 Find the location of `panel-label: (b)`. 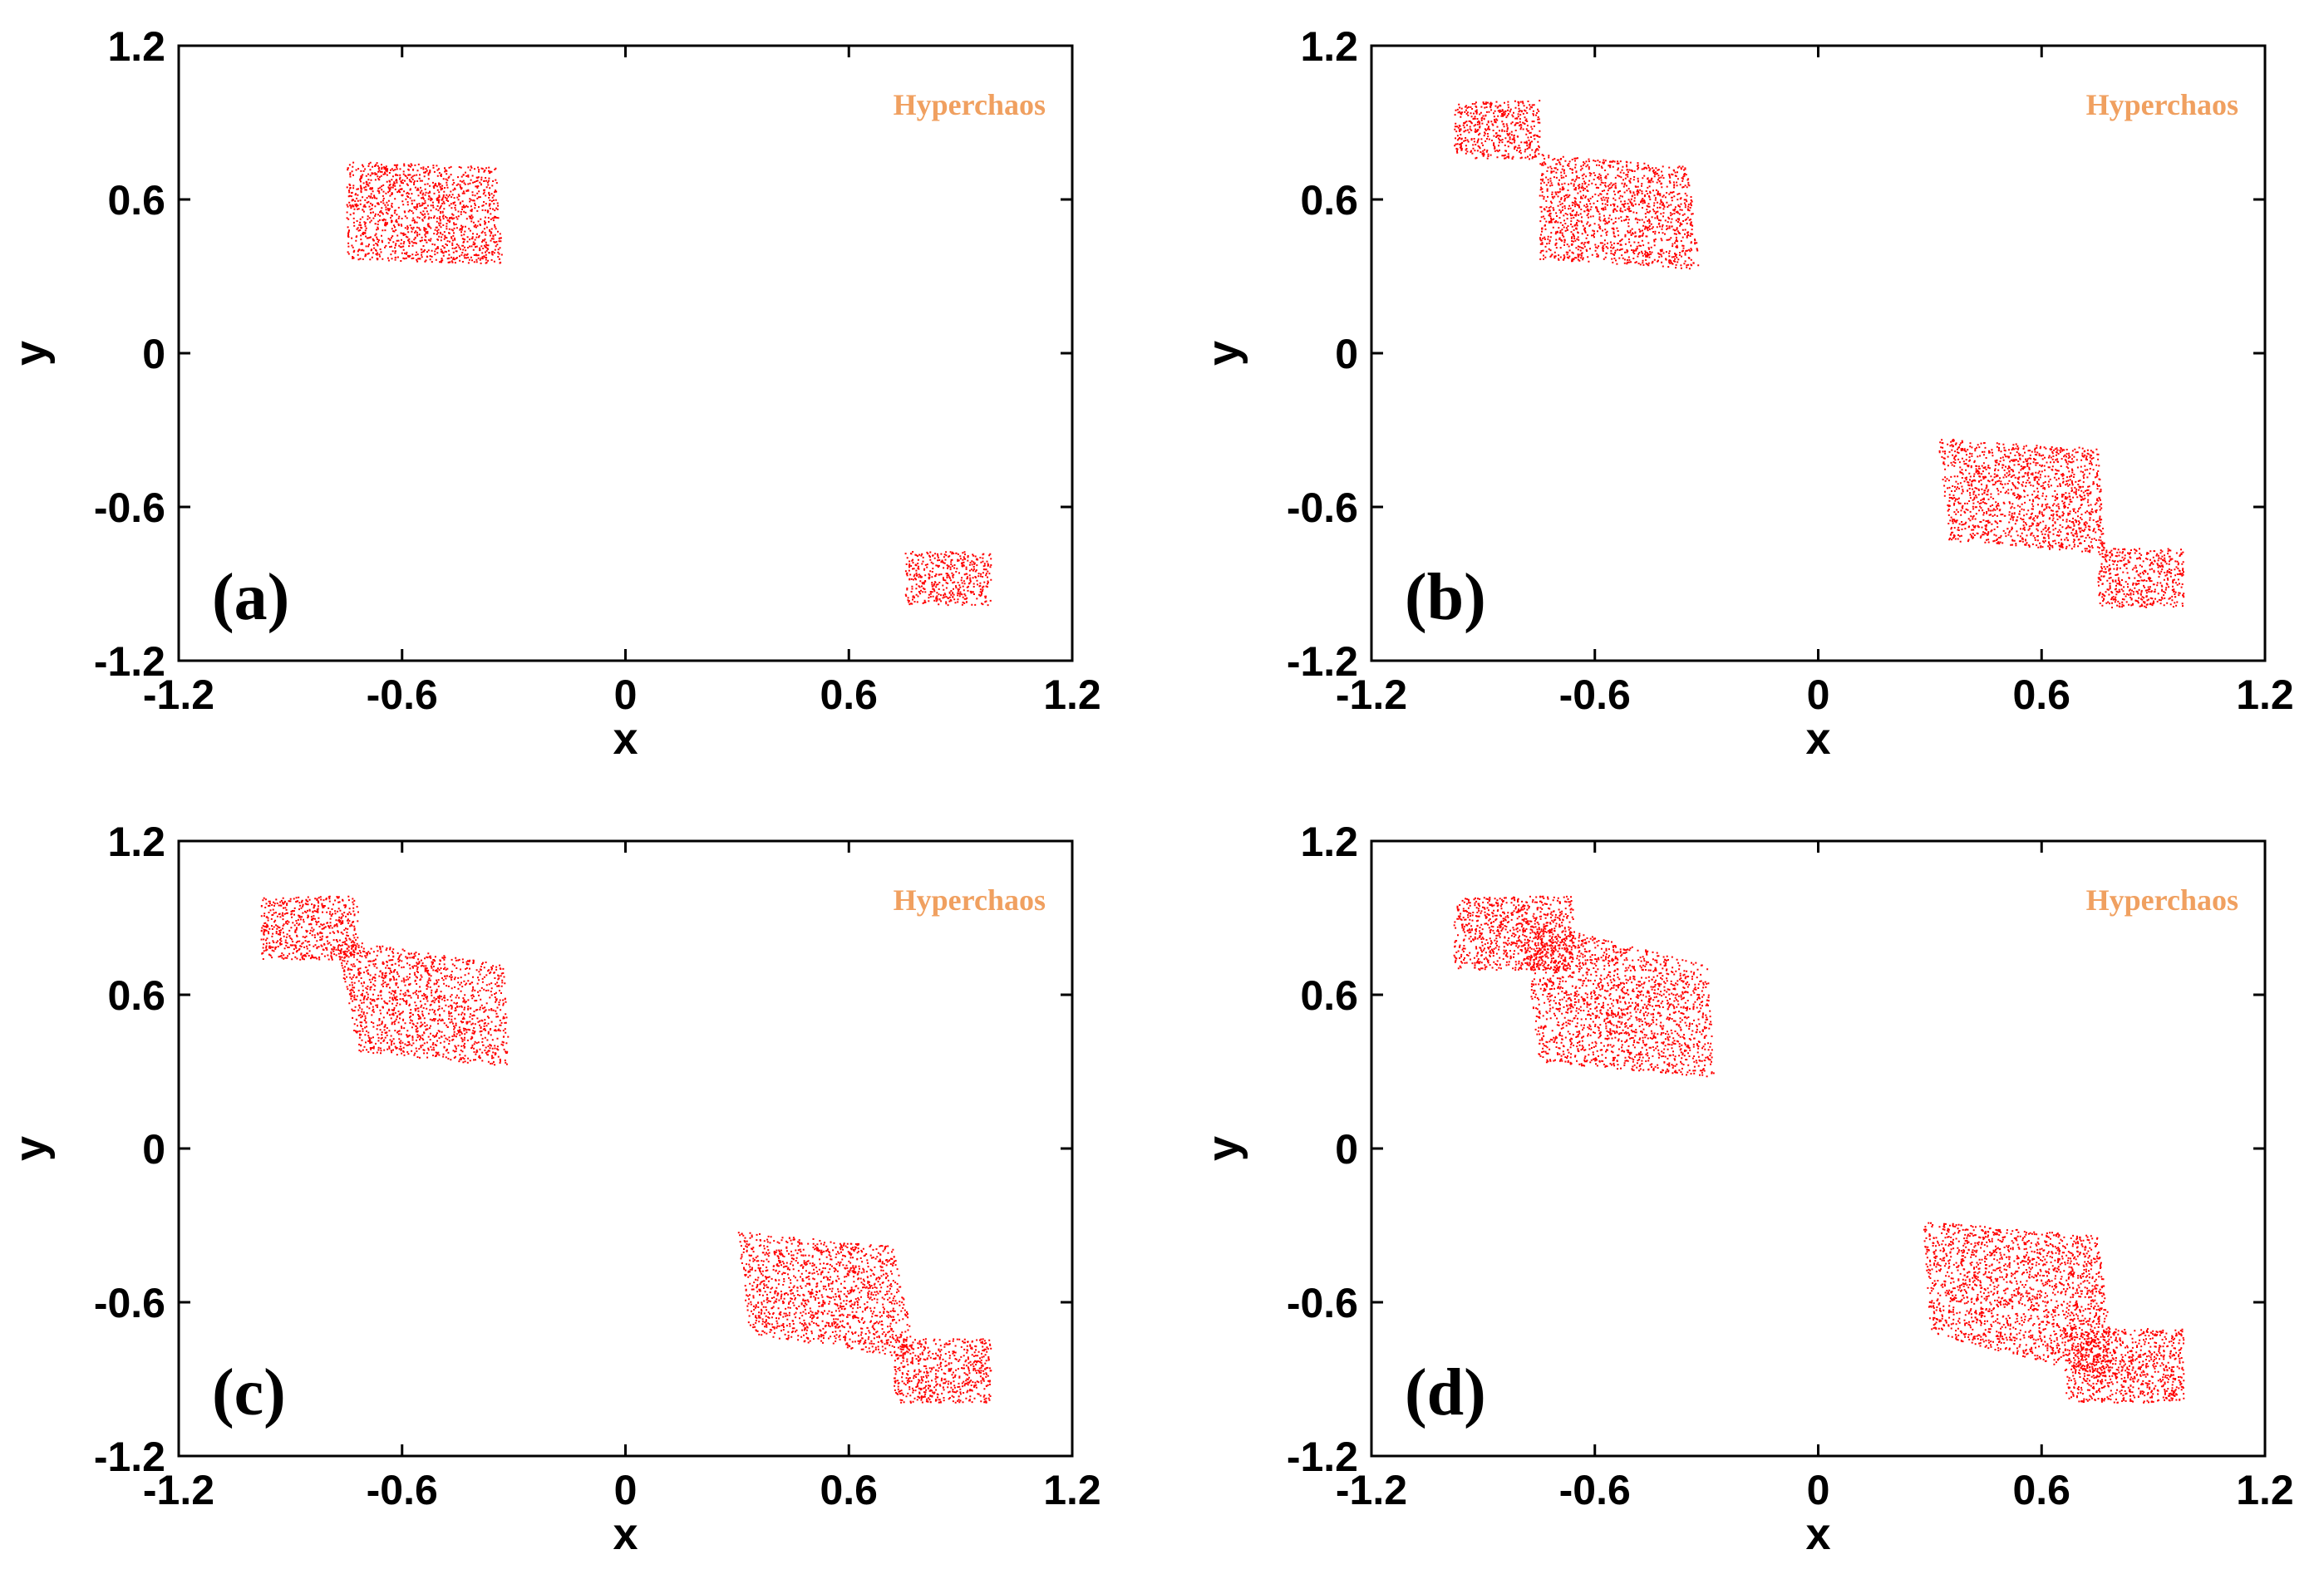

panel-label: (b) is located at coordinates (1445, 597).